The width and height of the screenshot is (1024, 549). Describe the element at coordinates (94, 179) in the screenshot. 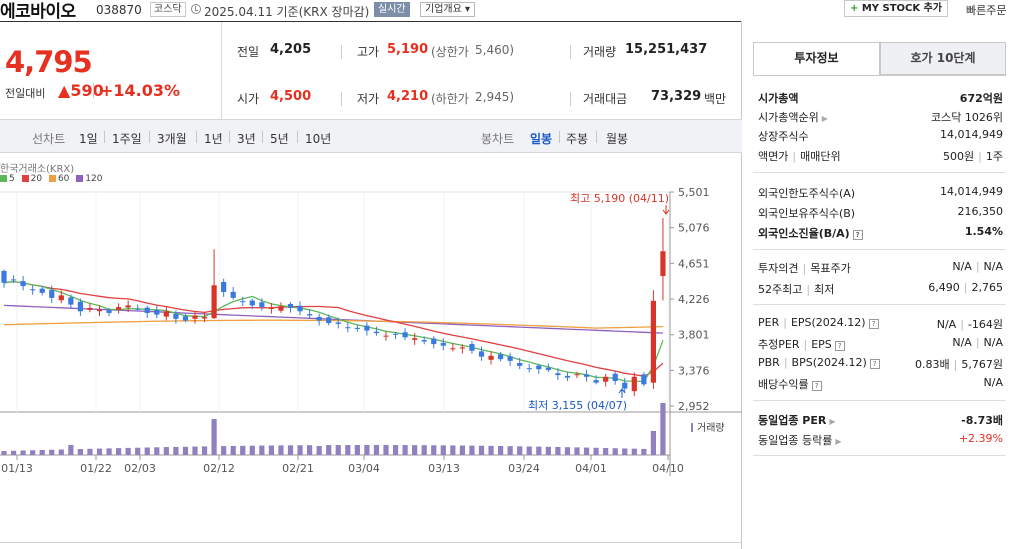

I see `legend-label: 120` at that location.